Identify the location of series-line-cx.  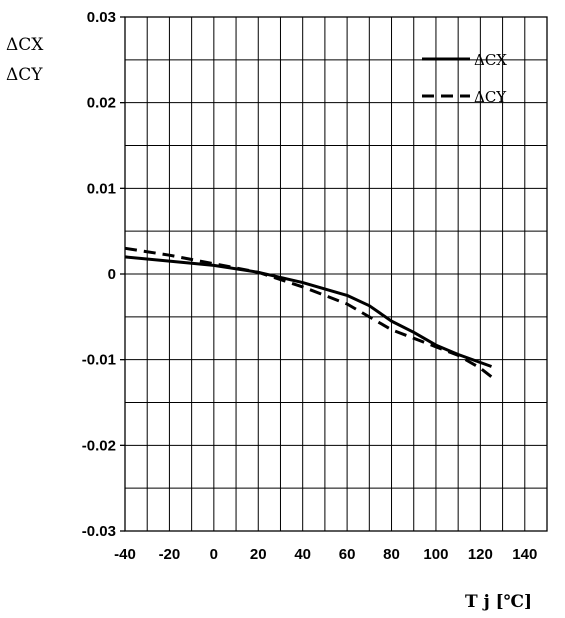
(308, 311).